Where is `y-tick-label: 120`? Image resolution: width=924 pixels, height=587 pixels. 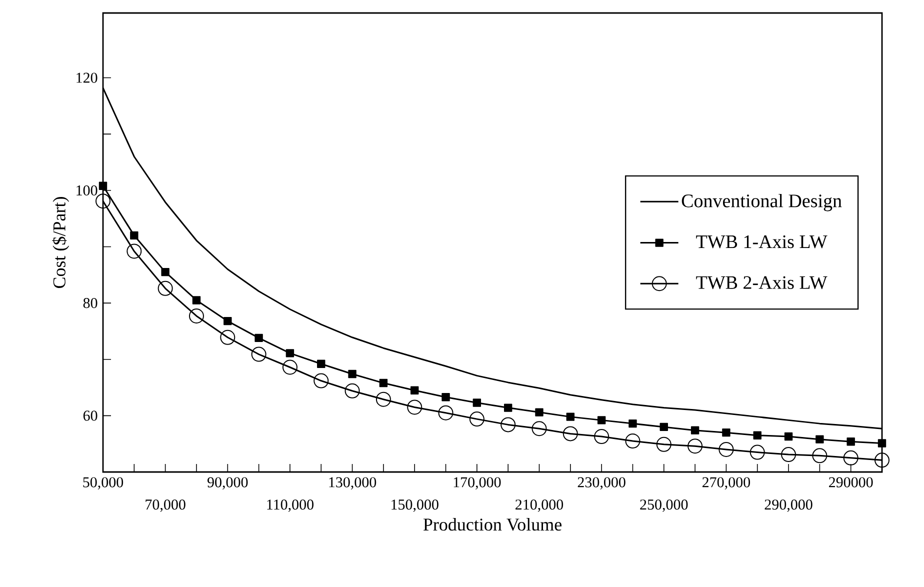 y-tick-label: 120 is located at coordinates (87, 77).